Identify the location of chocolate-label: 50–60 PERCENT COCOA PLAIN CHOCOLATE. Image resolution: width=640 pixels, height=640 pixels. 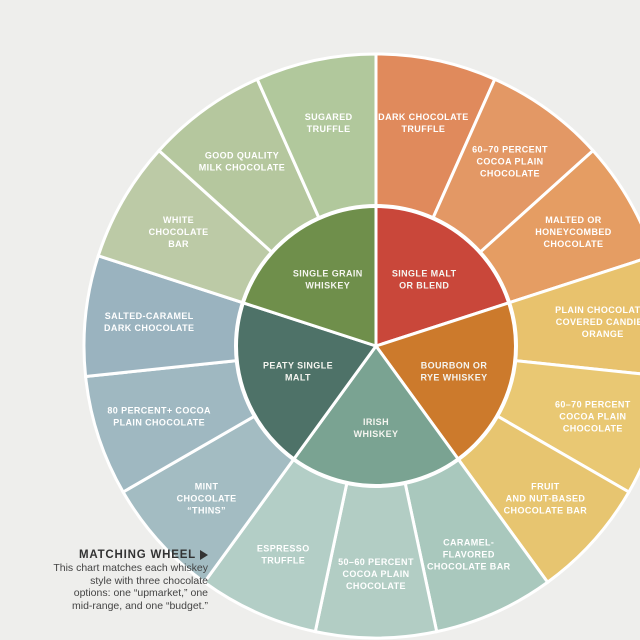
(376, 574).